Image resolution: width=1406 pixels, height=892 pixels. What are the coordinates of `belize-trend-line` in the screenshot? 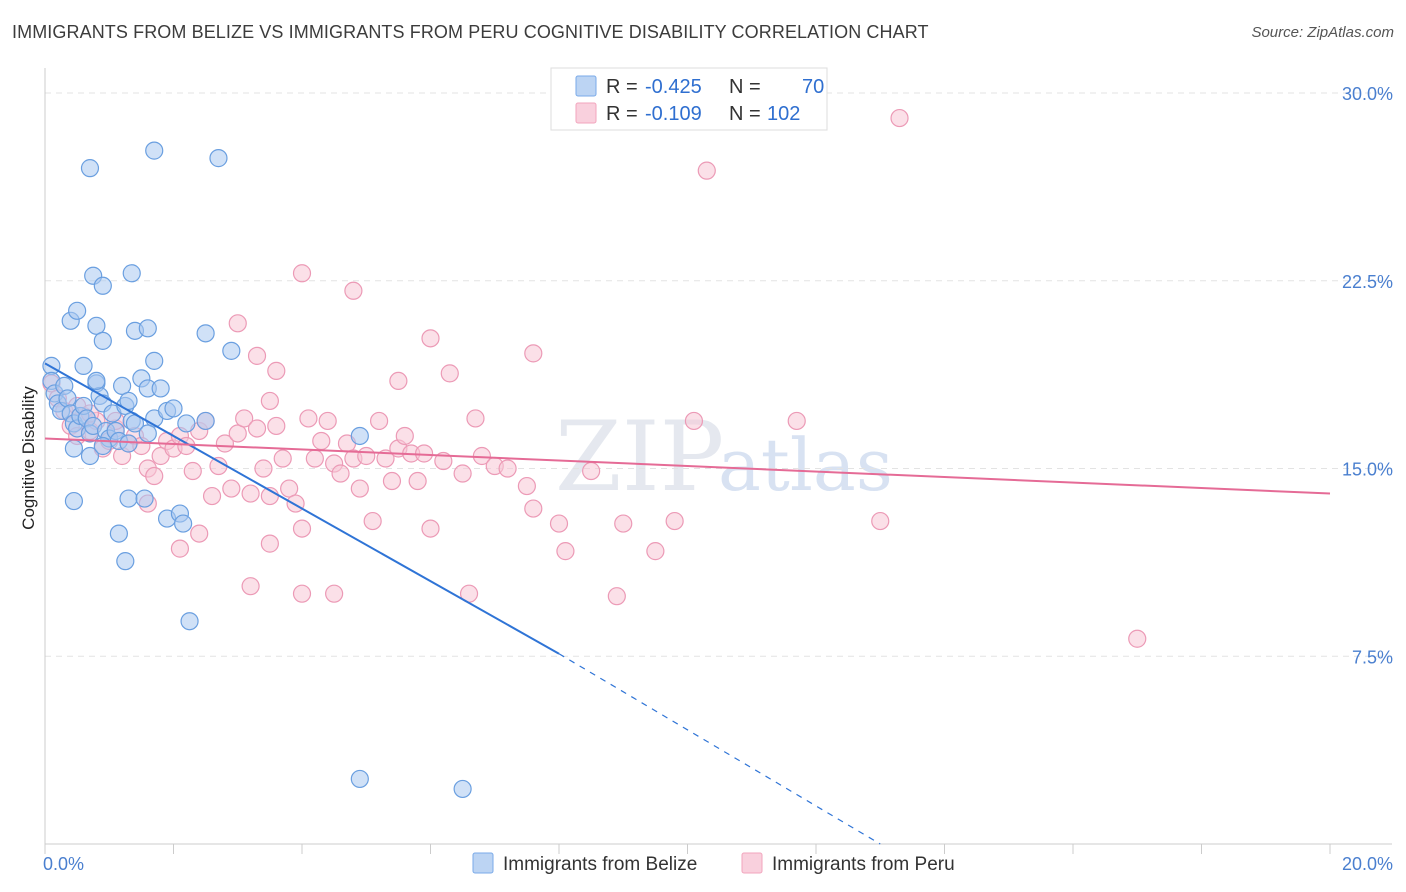 It's located at (302, 508).